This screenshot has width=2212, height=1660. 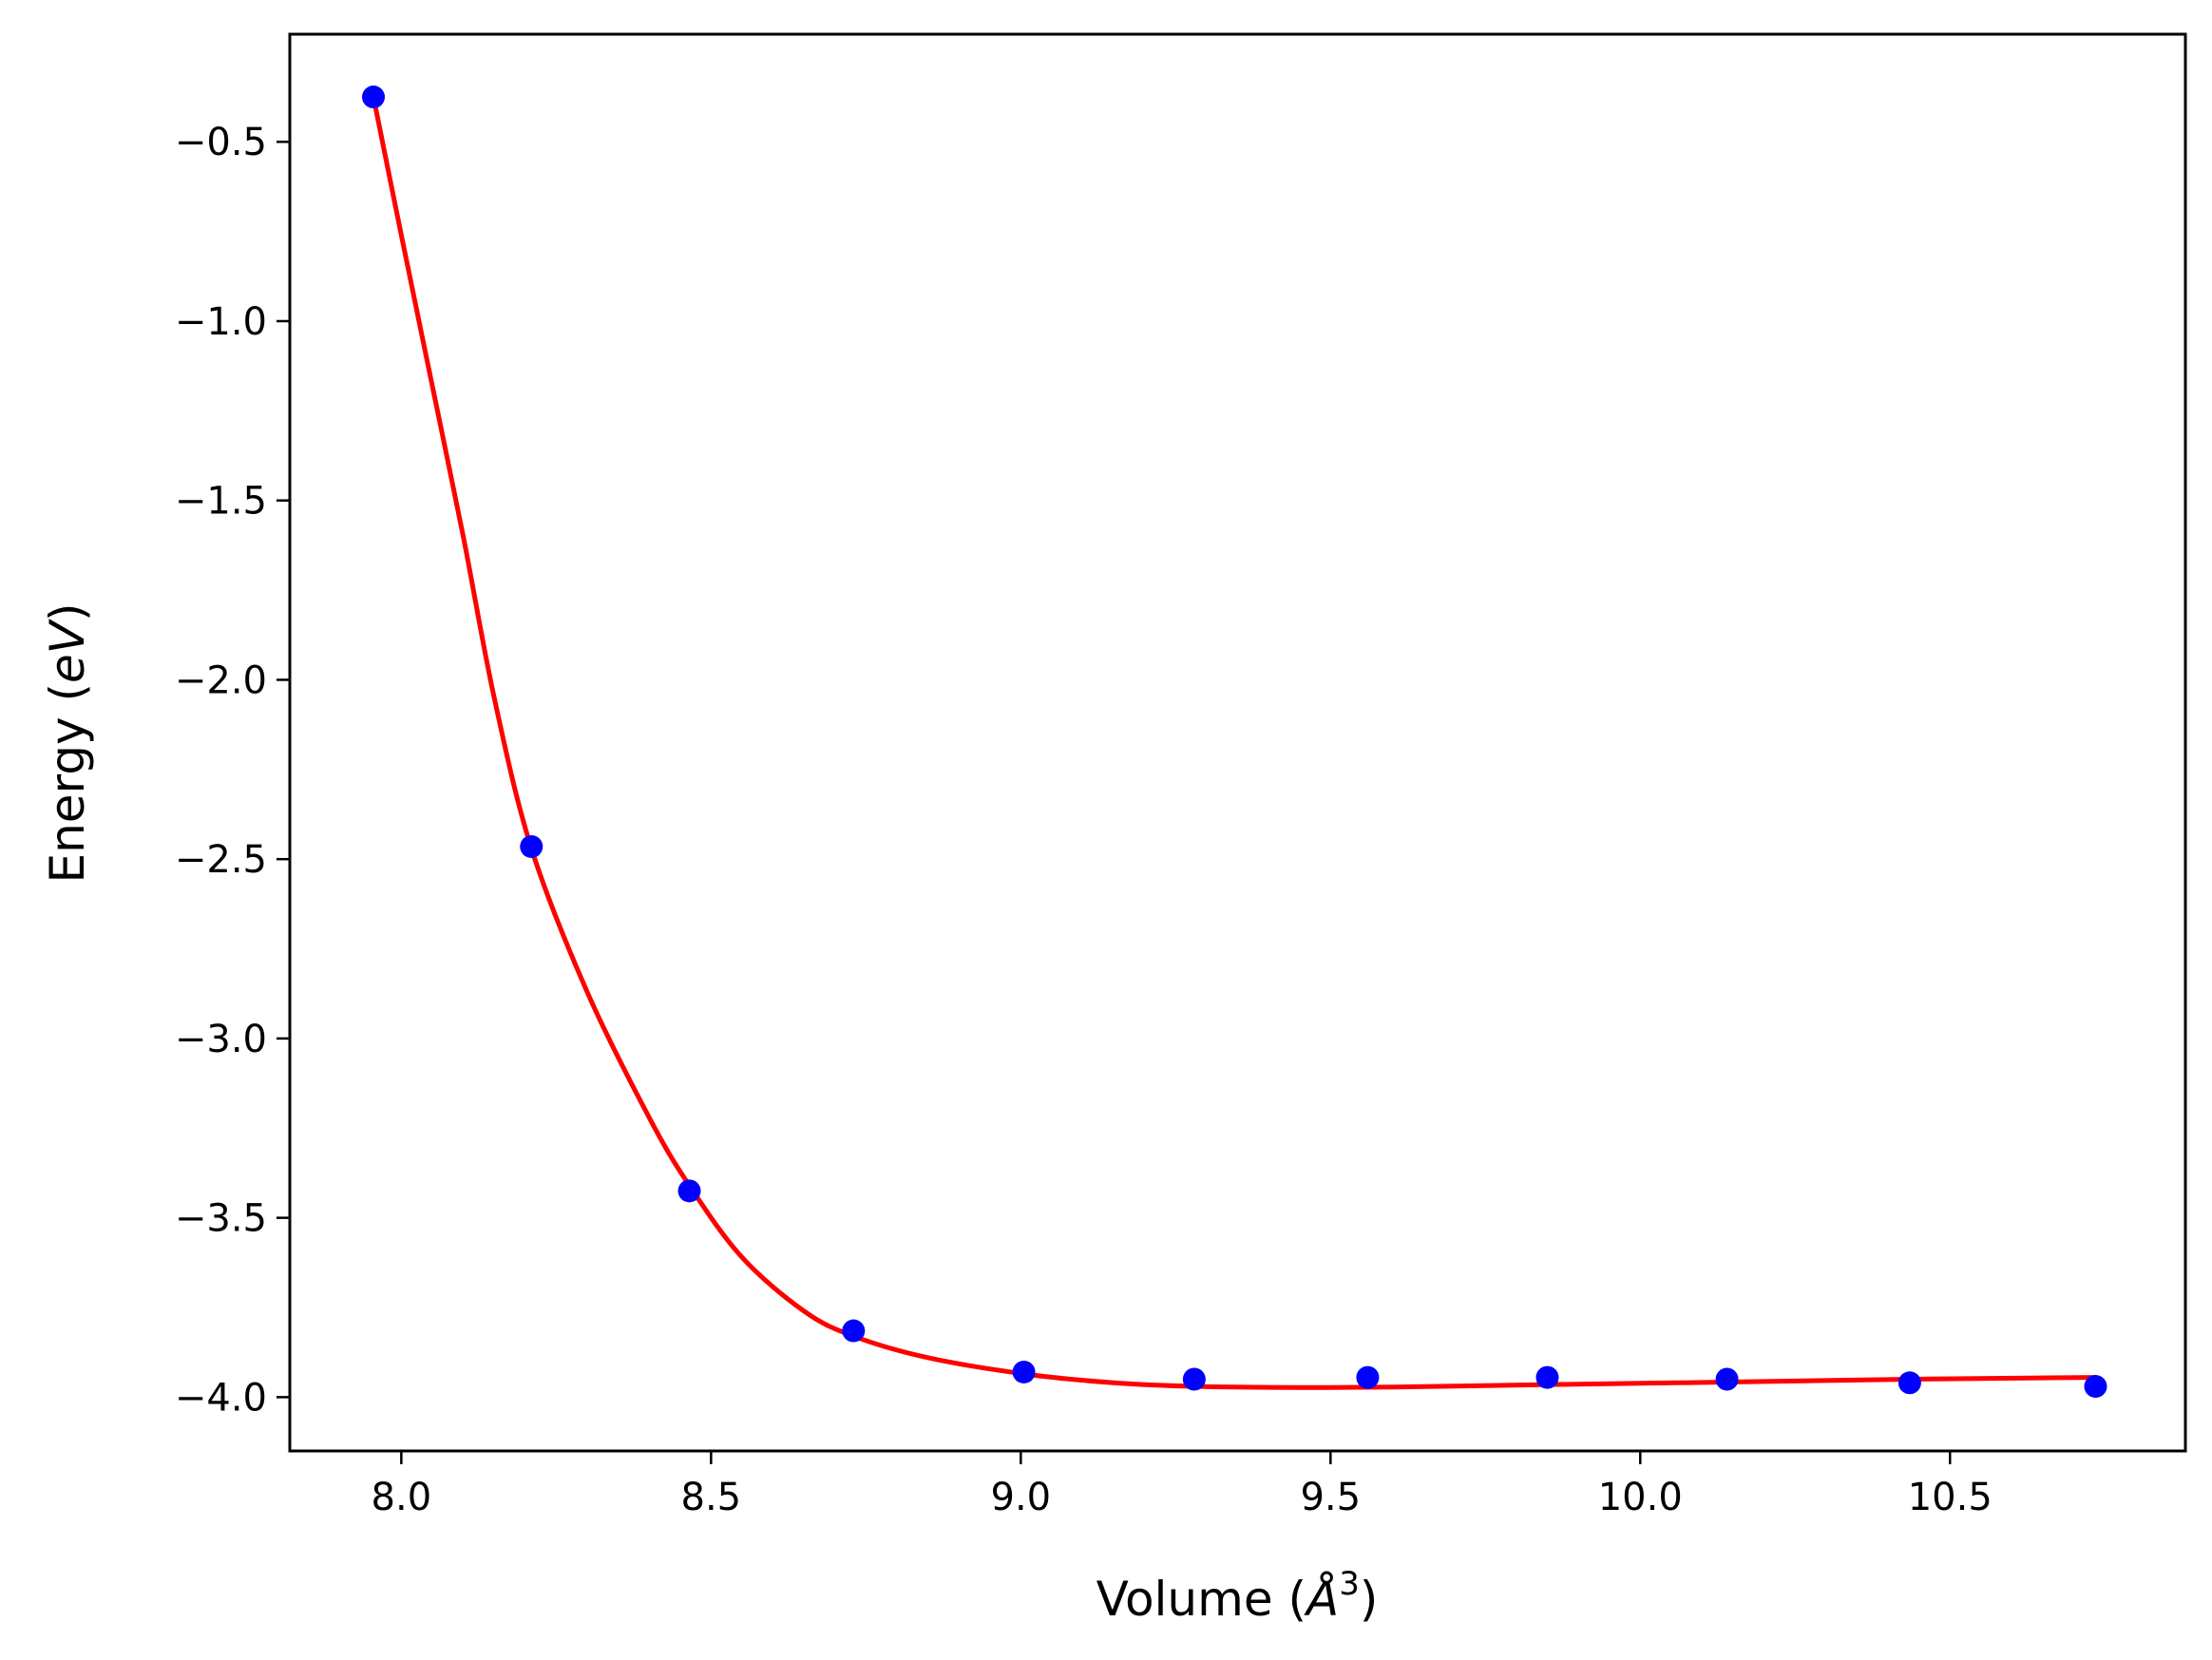 What do you see at coordinates (221, 680) in the screenshot?
I see `y-tick-label: −2.0` at bounding box center [221, 680].